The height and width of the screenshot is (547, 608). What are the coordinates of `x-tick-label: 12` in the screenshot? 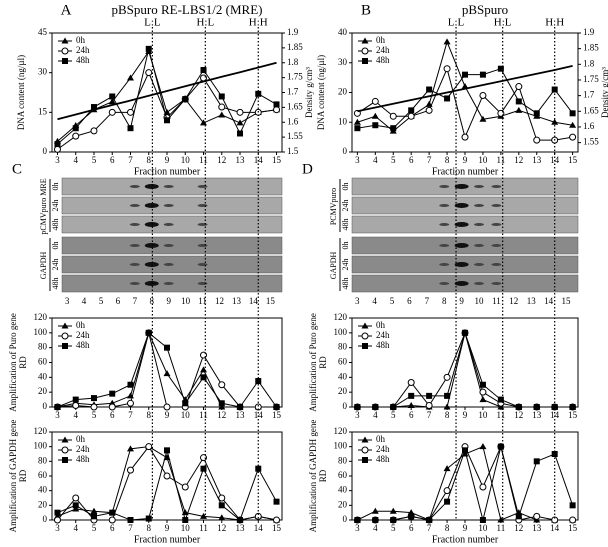 It's located at (518, 415).